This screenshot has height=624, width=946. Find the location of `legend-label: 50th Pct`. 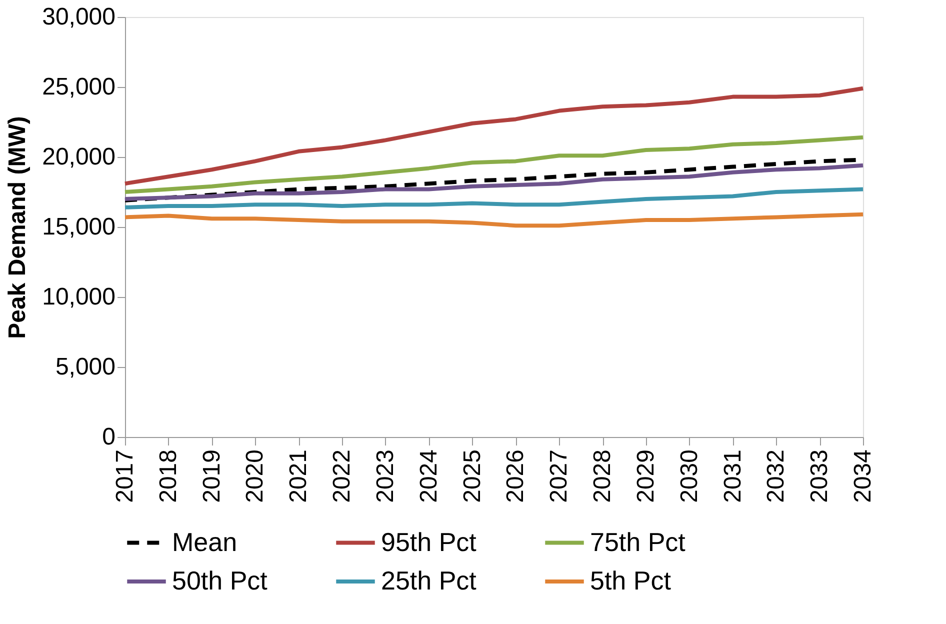

legend-label: 50th Pct is located at coordinates (220, 581).